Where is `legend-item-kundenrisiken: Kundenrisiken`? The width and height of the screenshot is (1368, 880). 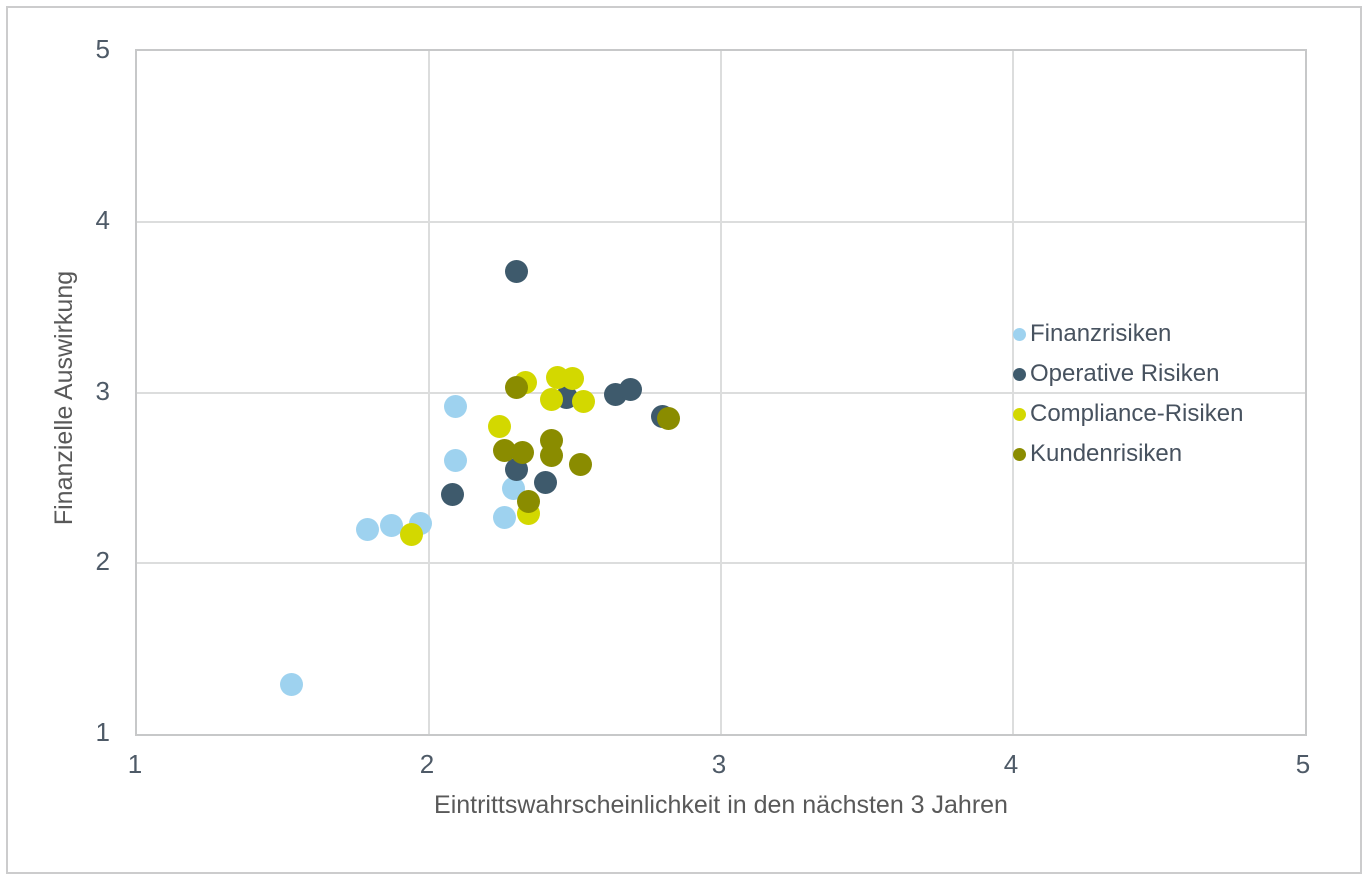 legend-item-kundenrisiken: Kundenrisiken is located at coordinates (1128, 454).